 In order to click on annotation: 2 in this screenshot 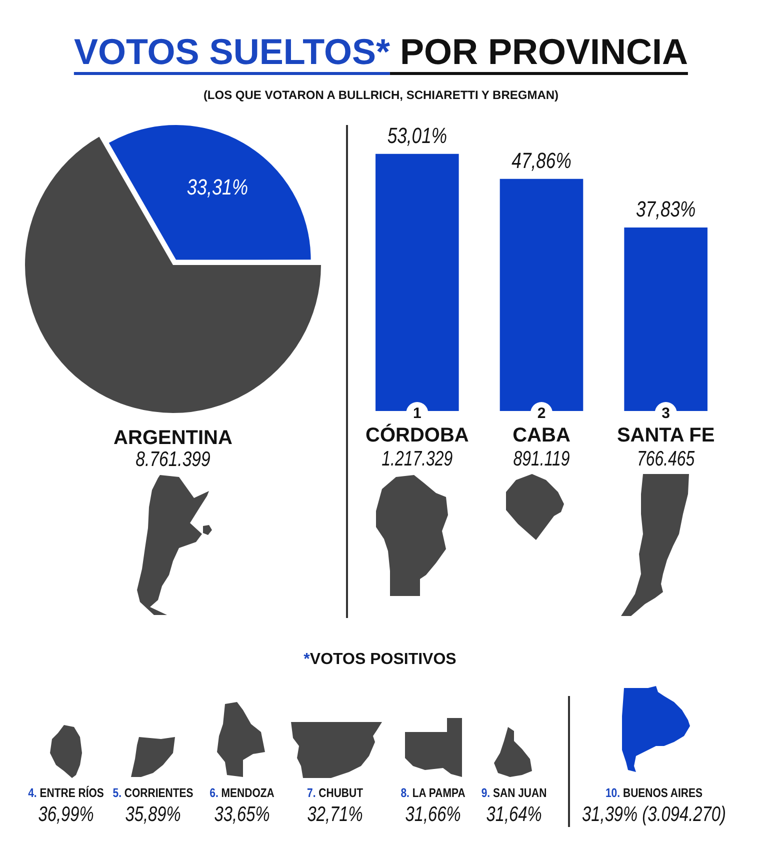, I will do `click(541, 413)`.